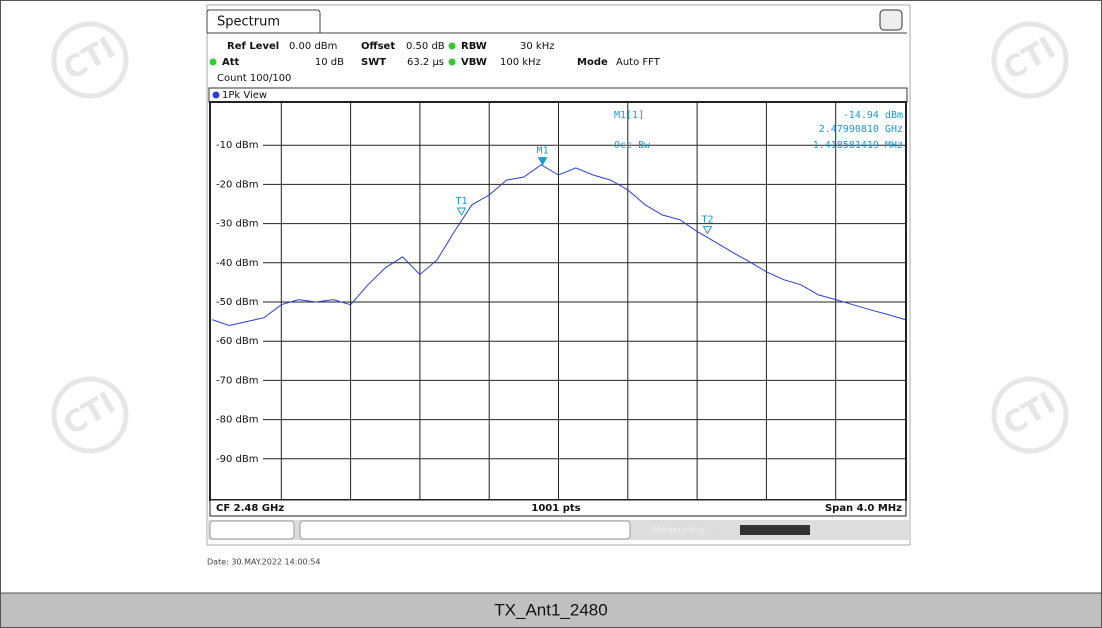 The height and width of the screenshot is (628, 1102). Describe the element at coordinates (543, 151) in the screenshot. I see `marker-label: M1` at that location.